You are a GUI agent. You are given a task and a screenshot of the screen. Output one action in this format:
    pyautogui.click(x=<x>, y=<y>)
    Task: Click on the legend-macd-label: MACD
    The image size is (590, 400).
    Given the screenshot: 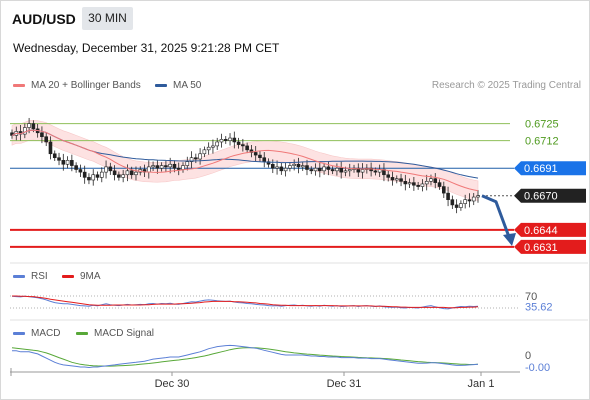 What is the action you would take?
    pyautogui.click(x=46, y=333)
    